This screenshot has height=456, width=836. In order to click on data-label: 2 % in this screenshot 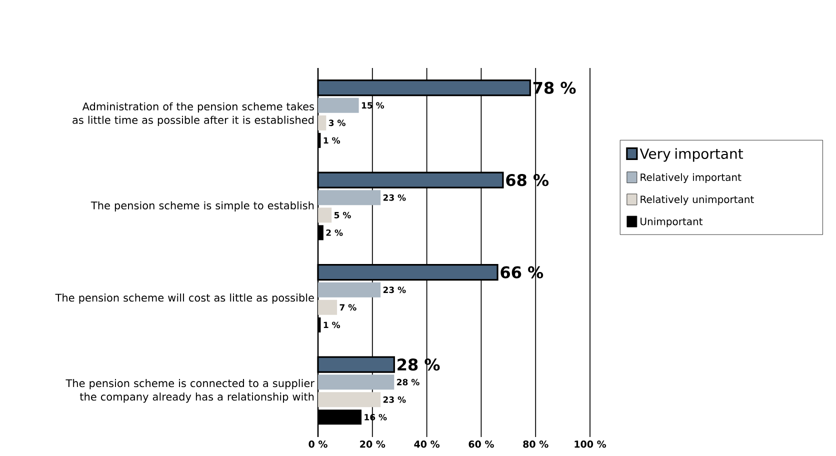, I will do `click(334, 232)`.